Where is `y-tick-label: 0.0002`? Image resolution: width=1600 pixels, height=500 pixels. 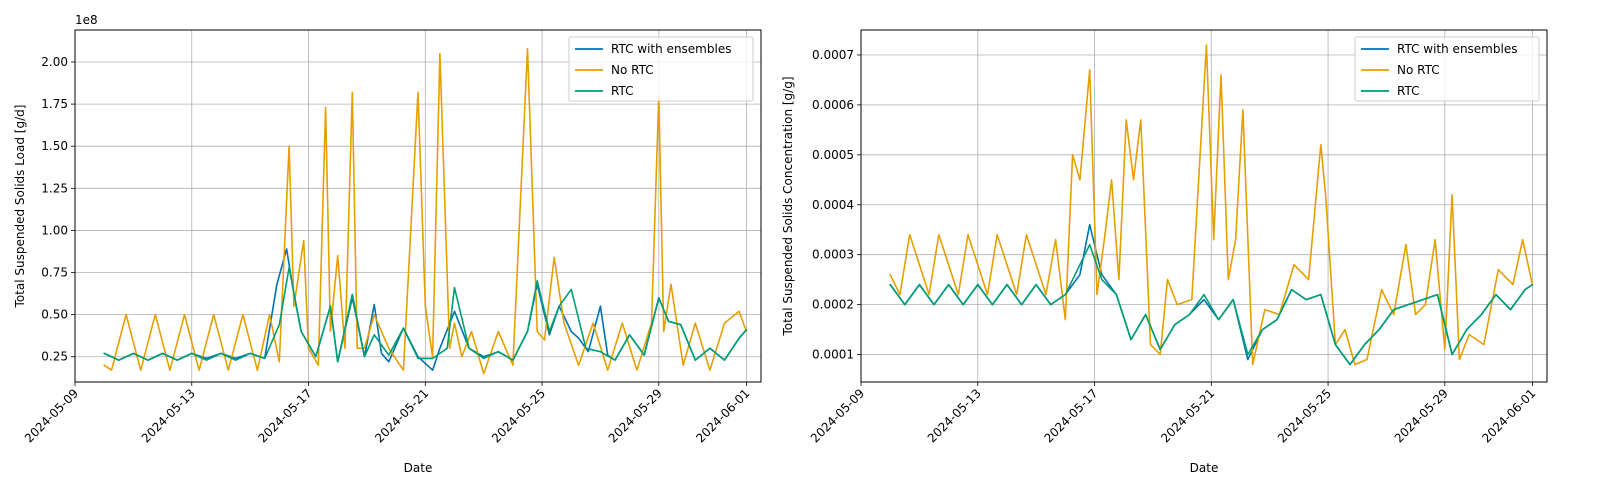 y-tick-label: 0.0002 is located at coordinates (833, 305).